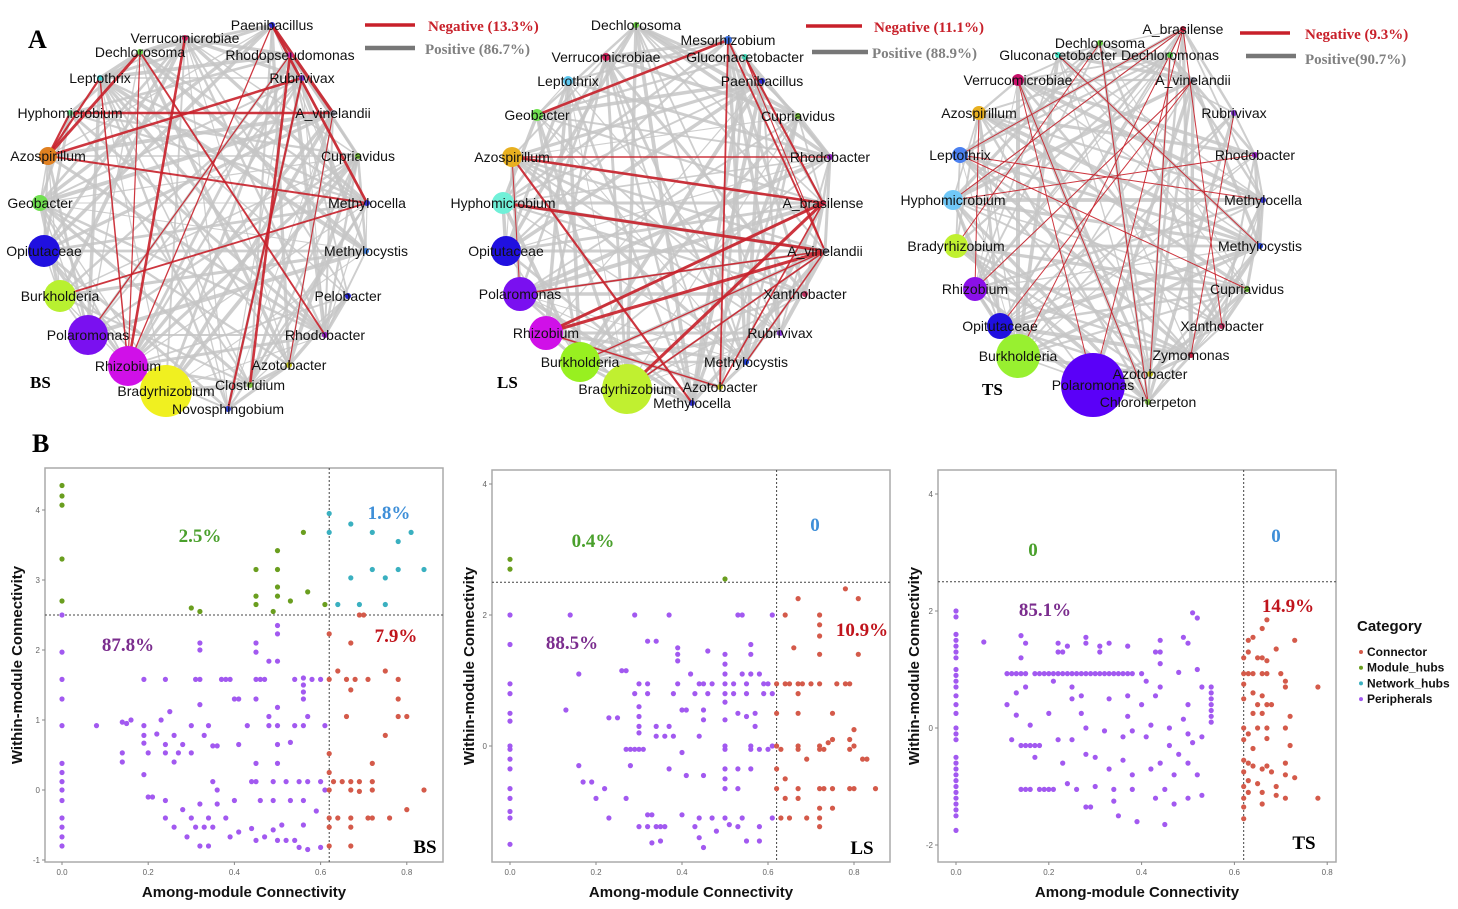 Image resolution: width=1458 pixels, height=909 pixels. What do you see at coordinates (1170, 55) in the screenshot?
I see `node-dechloromonas` at bounding box center [1170, 55].